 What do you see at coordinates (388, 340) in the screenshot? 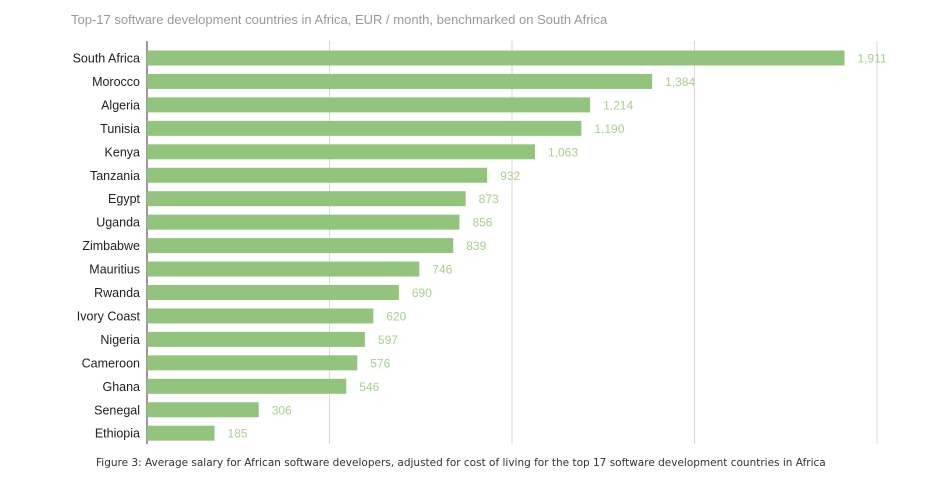
I see `value-label-12: 597` at bounding box center [388, 340].